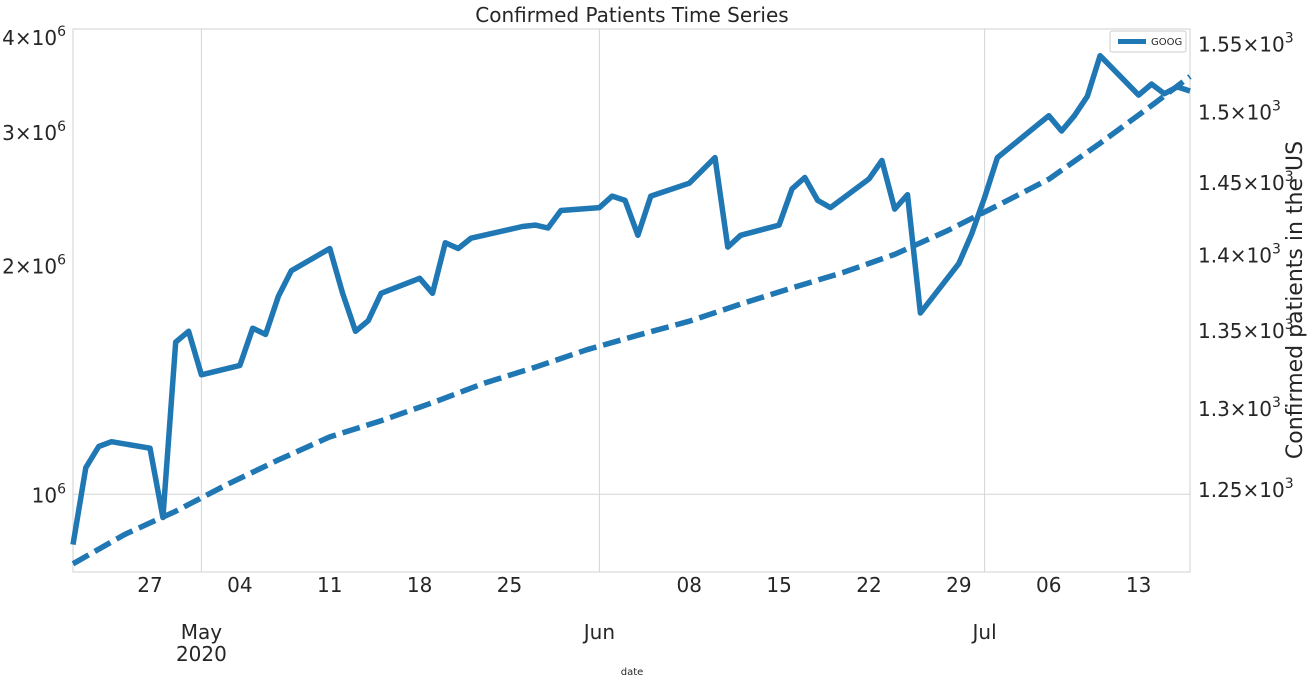 Image resolution: width=1314 pixels, height=684 pixels. Describe the element at coordinates (1246, 44) in the screenshot. I see `y-right-tick-label-6: 1.55×103` at that location.